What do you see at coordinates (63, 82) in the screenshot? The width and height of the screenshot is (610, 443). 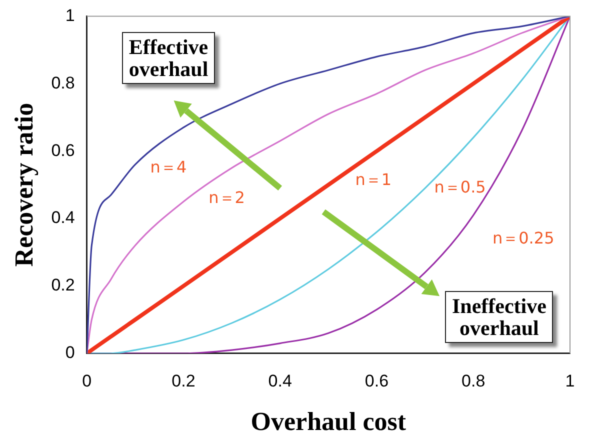 I see `y-tick-label: 0.8` at bounding box center [63, 82].